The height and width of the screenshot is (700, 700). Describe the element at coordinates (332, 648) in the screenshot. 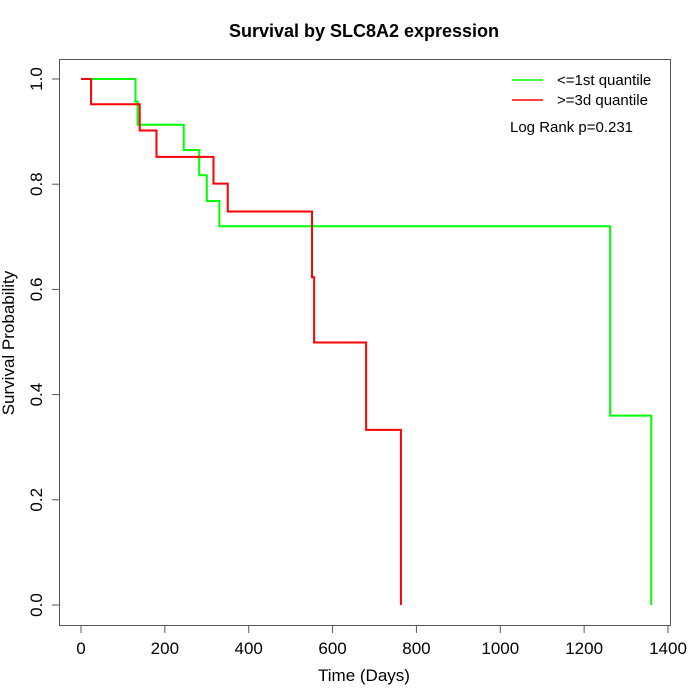

I see `x-tick-label: 600` at that location.